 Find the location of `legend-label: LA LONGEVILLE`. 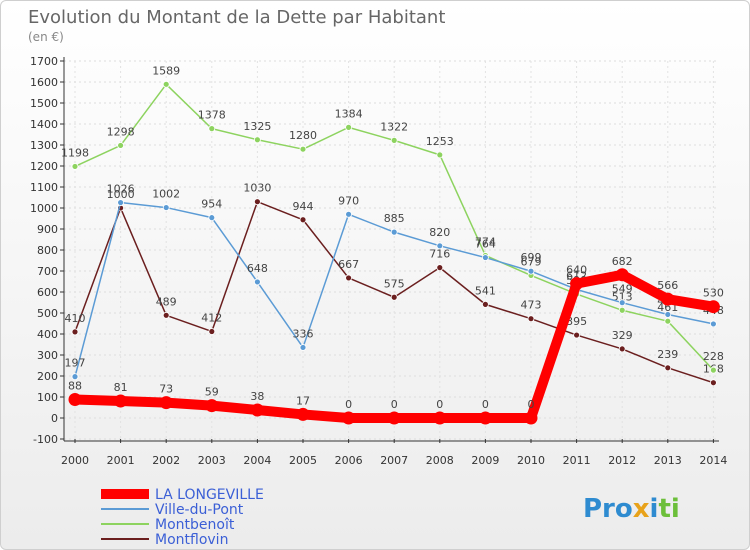

legend-label: LA LONGEVILLE is located at coordinates (209, 495).